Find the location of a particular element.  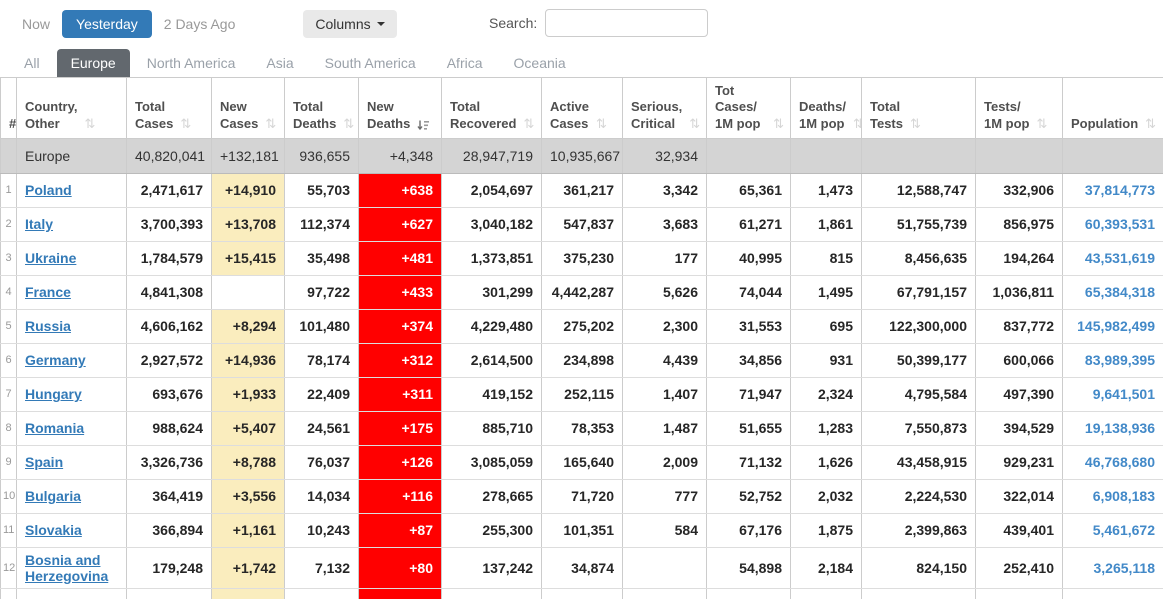

cell-cases-1m-pop: 65,361 is located at coordinates (748, 190).